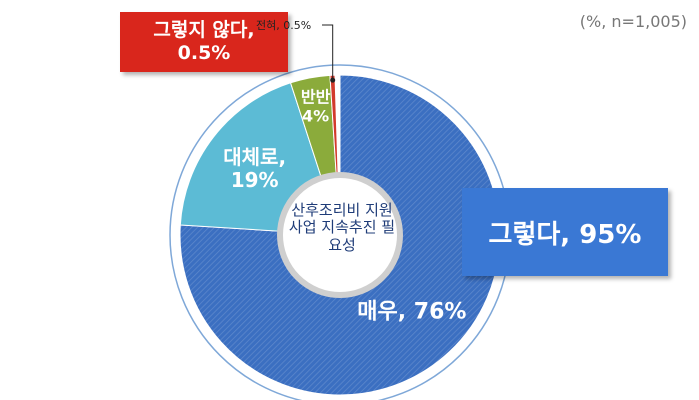  I want to click on center-circle, so click(340, 235).